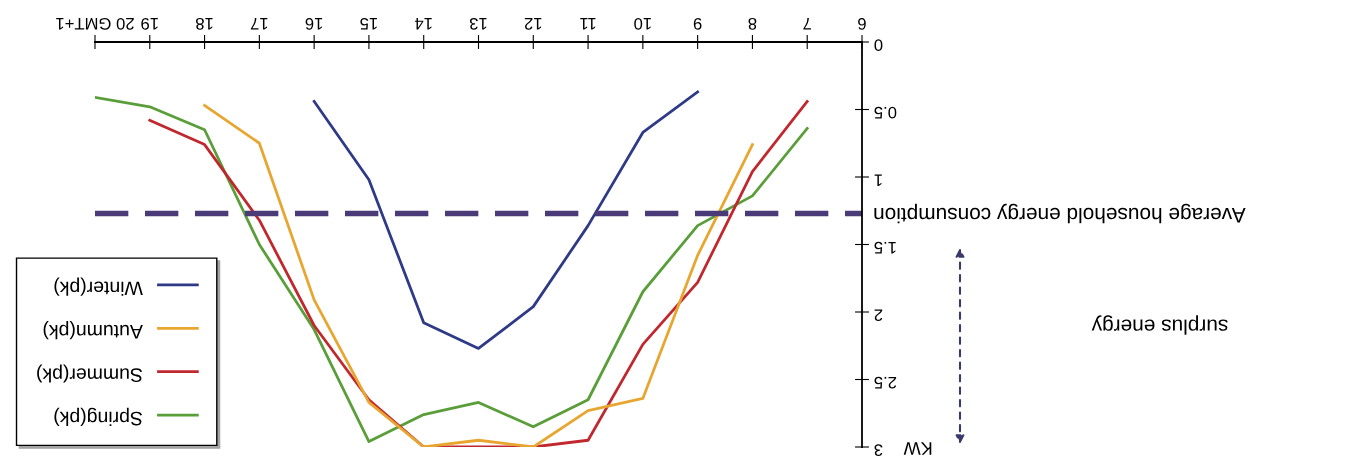 The width and height of the screenshot is (1357, 469). Describe the element at coordinates (314, 23) in the screenshot. I see `x-tick-label: 16` at that location.